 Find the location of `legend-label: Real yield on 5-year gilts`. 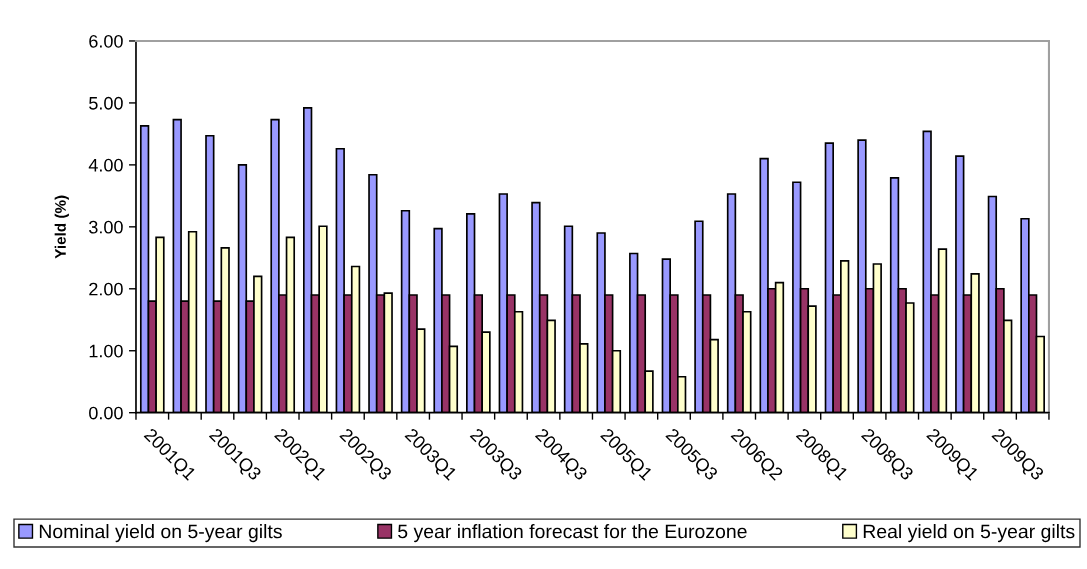

legend-label: Real yield on 5-year gilts is located at coordinates (969, 533).